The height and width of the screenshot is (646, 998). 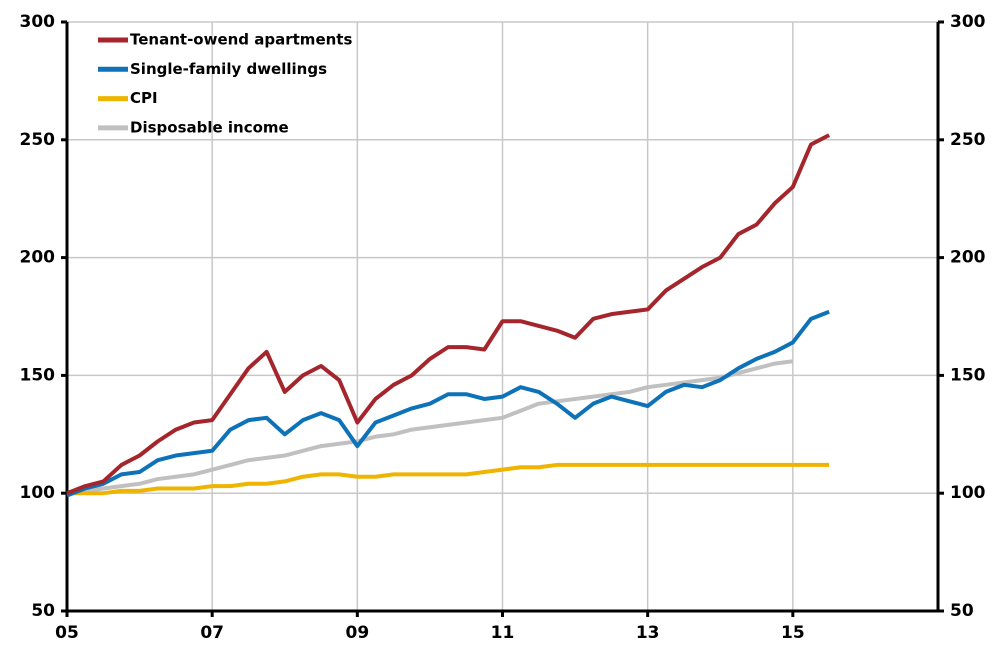 What do you see at coordinates (357, 633) in the screenshot?
I see `x-tick-label: 09` at bounding box center [357, 633].